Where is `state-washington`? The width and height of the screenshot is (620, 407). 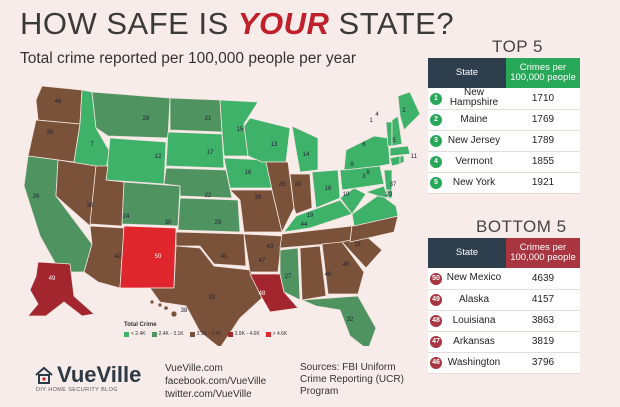
state-washington is located at coordinates (59, 105).